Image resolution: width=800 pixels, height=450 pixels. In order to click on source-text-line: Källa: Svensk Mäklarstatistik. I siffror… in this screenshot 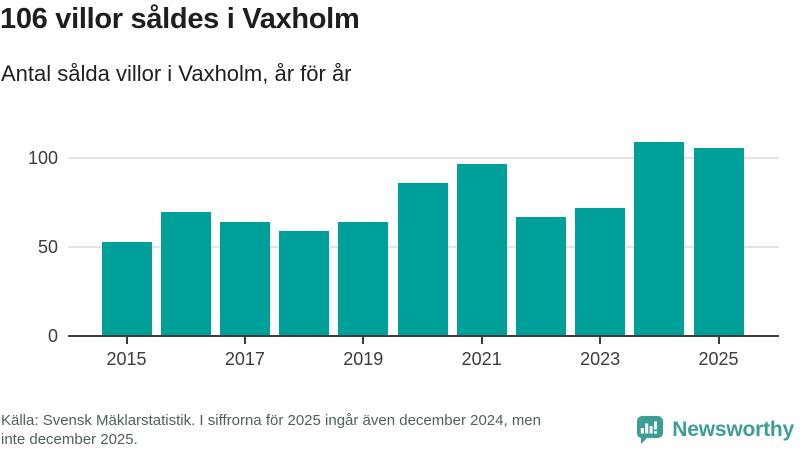, I will do `click(271, 420)`.